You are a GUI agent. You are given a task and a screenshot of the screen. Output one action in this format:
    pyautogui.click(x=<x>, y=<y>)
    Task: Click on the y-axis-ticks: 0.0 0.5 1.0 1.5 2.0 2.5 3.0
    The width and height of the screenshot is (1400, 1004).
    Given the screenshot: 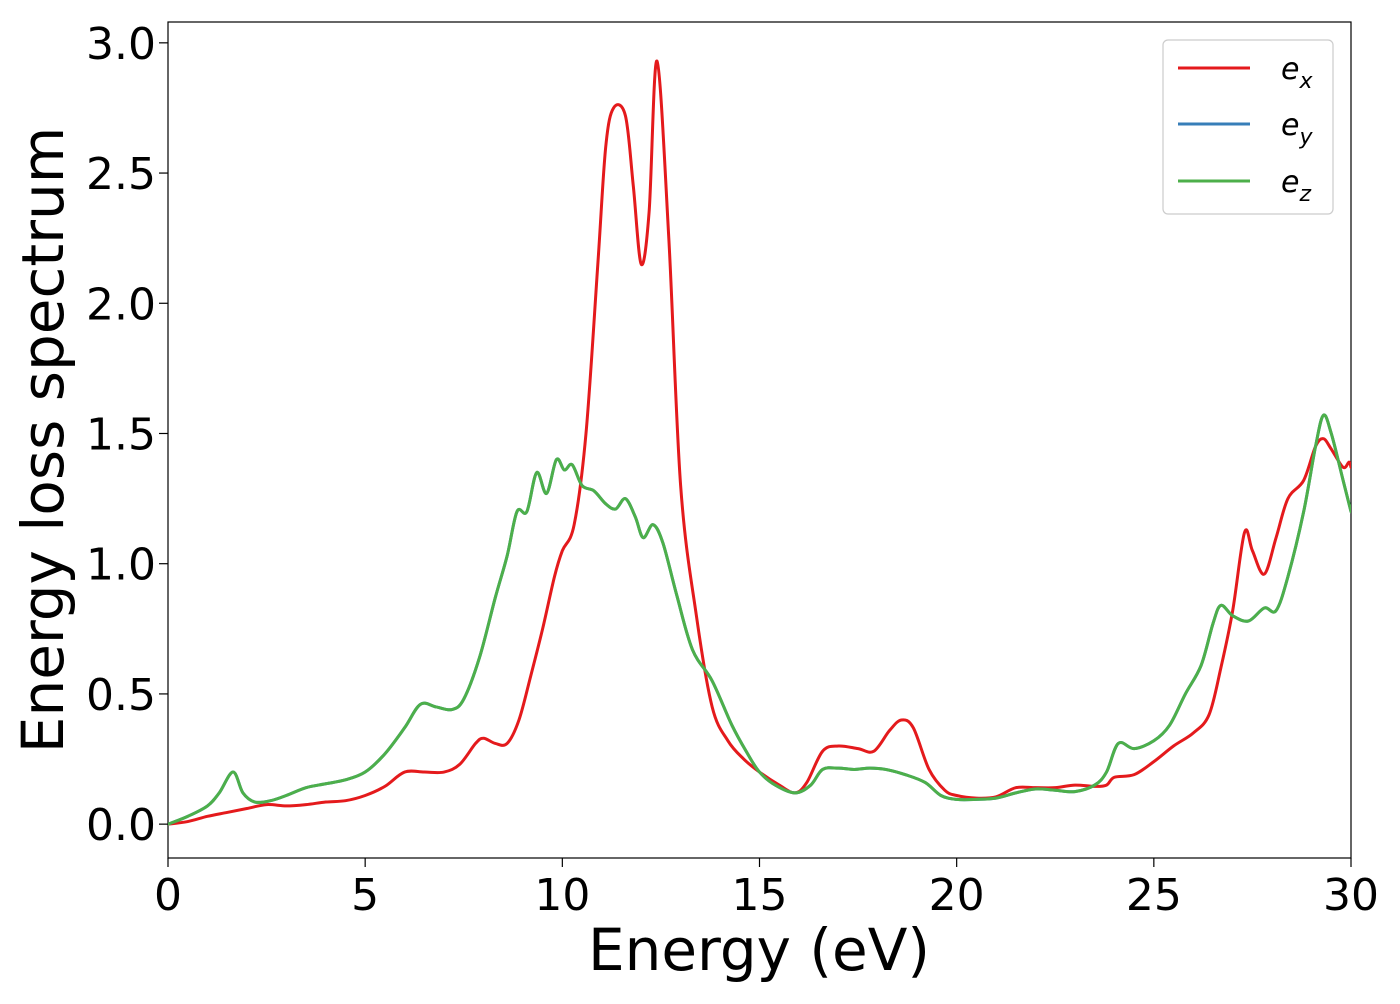 What is the action you would take?
    pyautogui.click(x=127, y=435)
    